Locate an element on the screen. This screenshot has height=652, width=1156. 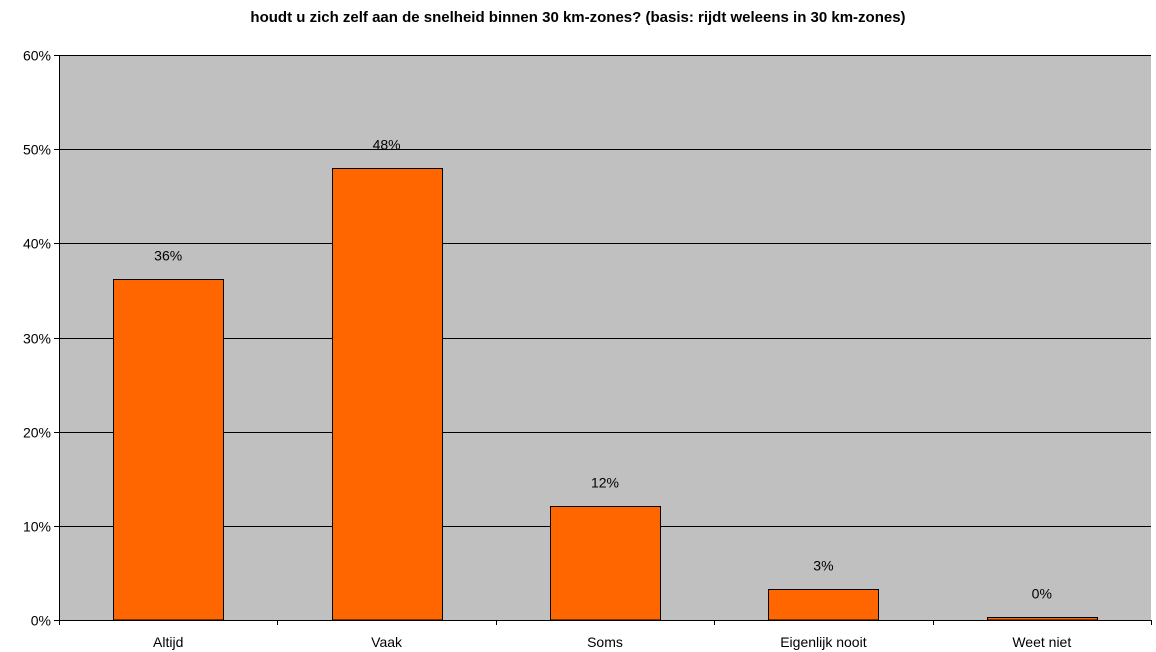
data-label: 36% is located at coordinates (168, 256).